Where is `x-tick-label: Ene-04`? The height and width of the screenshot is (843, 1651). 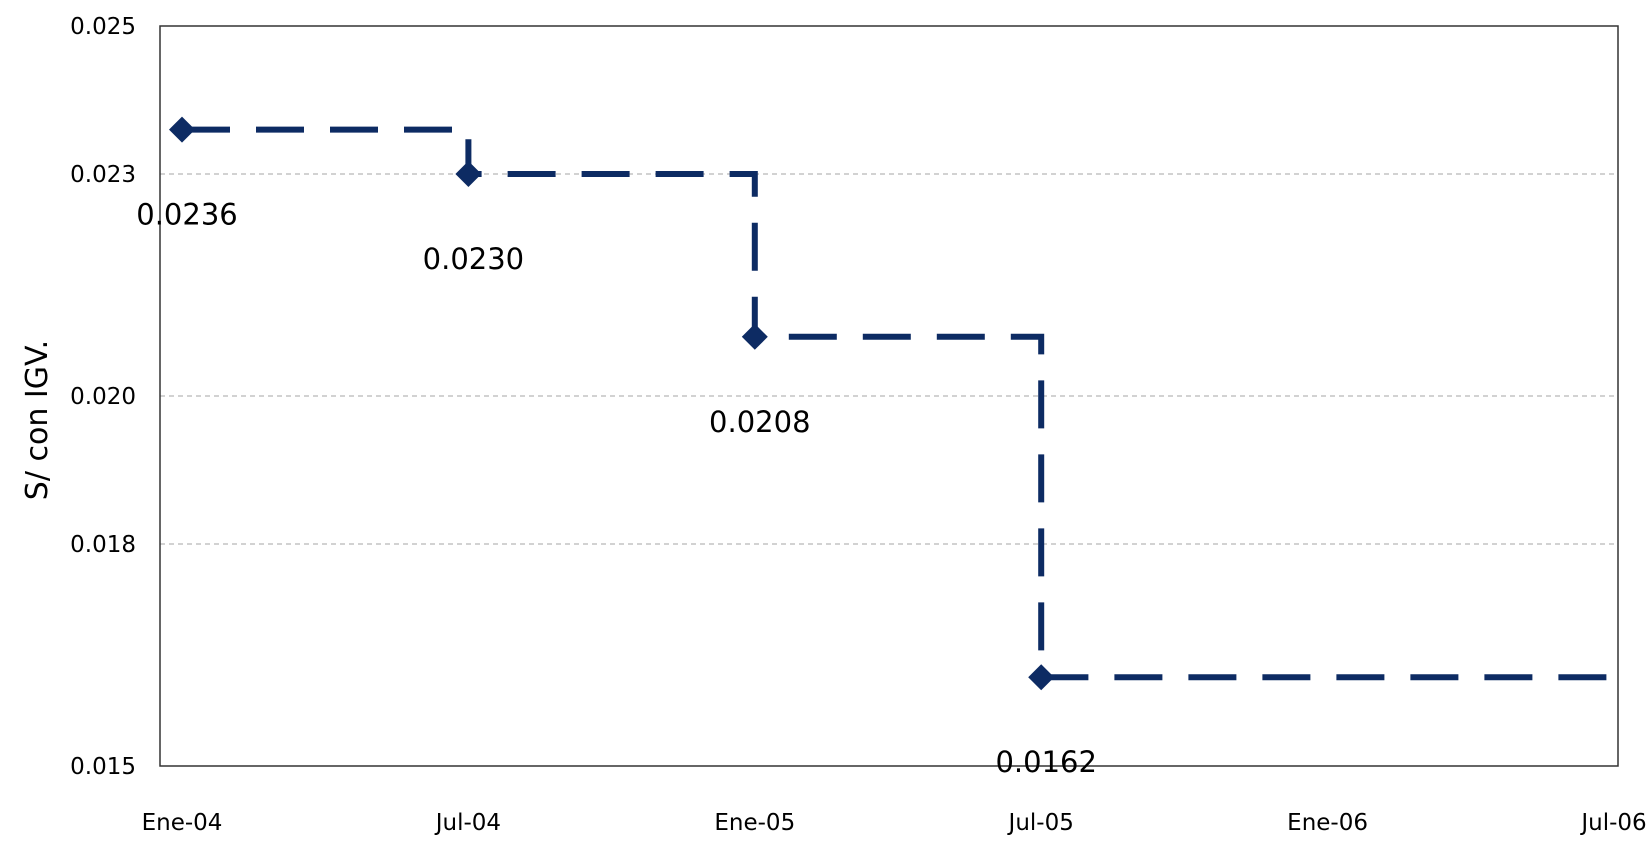 x-tick-label: Ene-04 is located at coordinates (182, 823).